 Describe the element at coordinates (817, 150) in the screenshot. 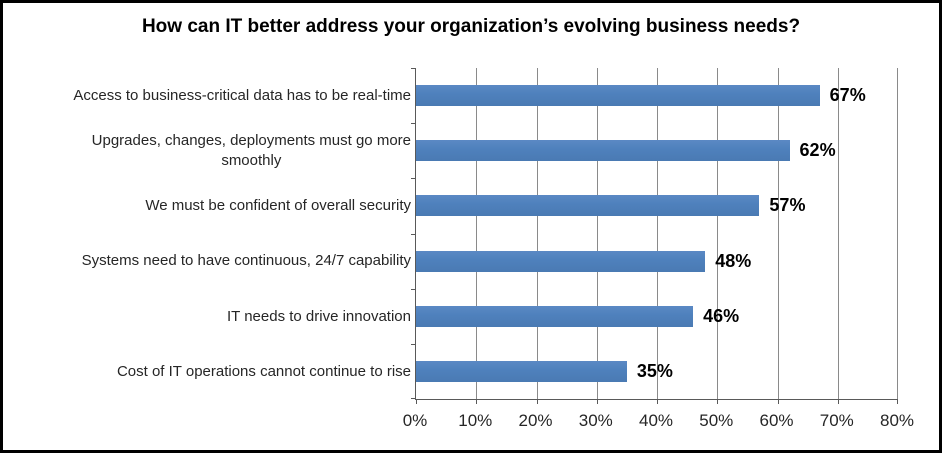

I see `bar-value-label: 62%` at that location.